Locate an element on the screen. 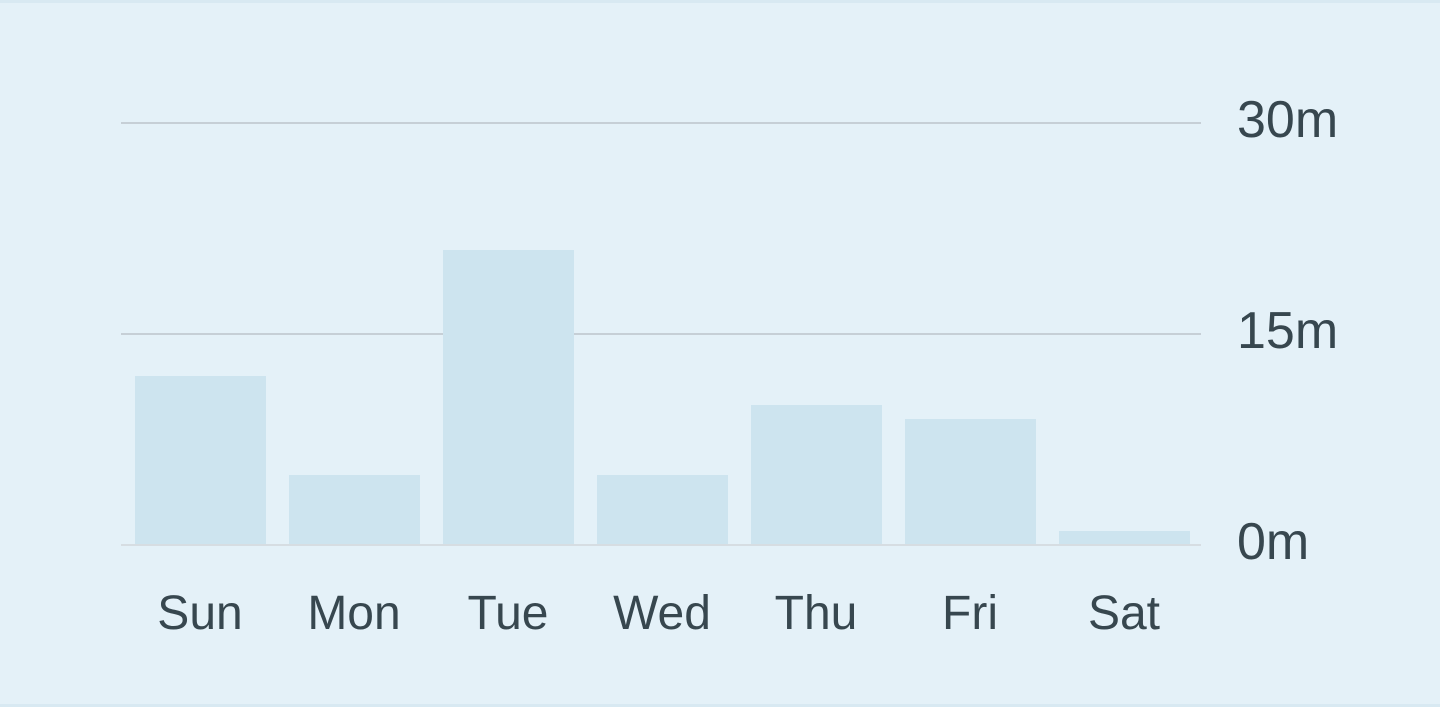 This screenshot has width=1440, height=707. bottom-edge-divider is located at coordinates (720, 705).